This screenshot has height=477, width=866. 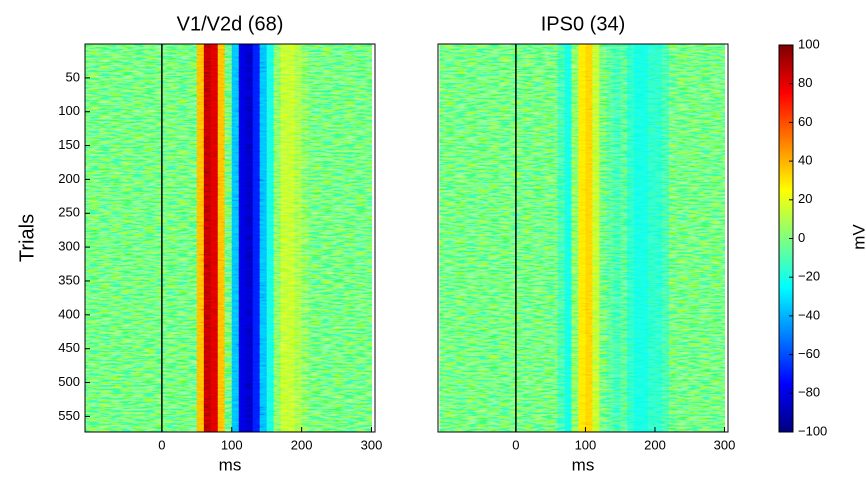 What do you see at coordinates (805, 121) in the screenshot?
I see `colorbar-tick-label: 60` at bounding box center [805, 121].